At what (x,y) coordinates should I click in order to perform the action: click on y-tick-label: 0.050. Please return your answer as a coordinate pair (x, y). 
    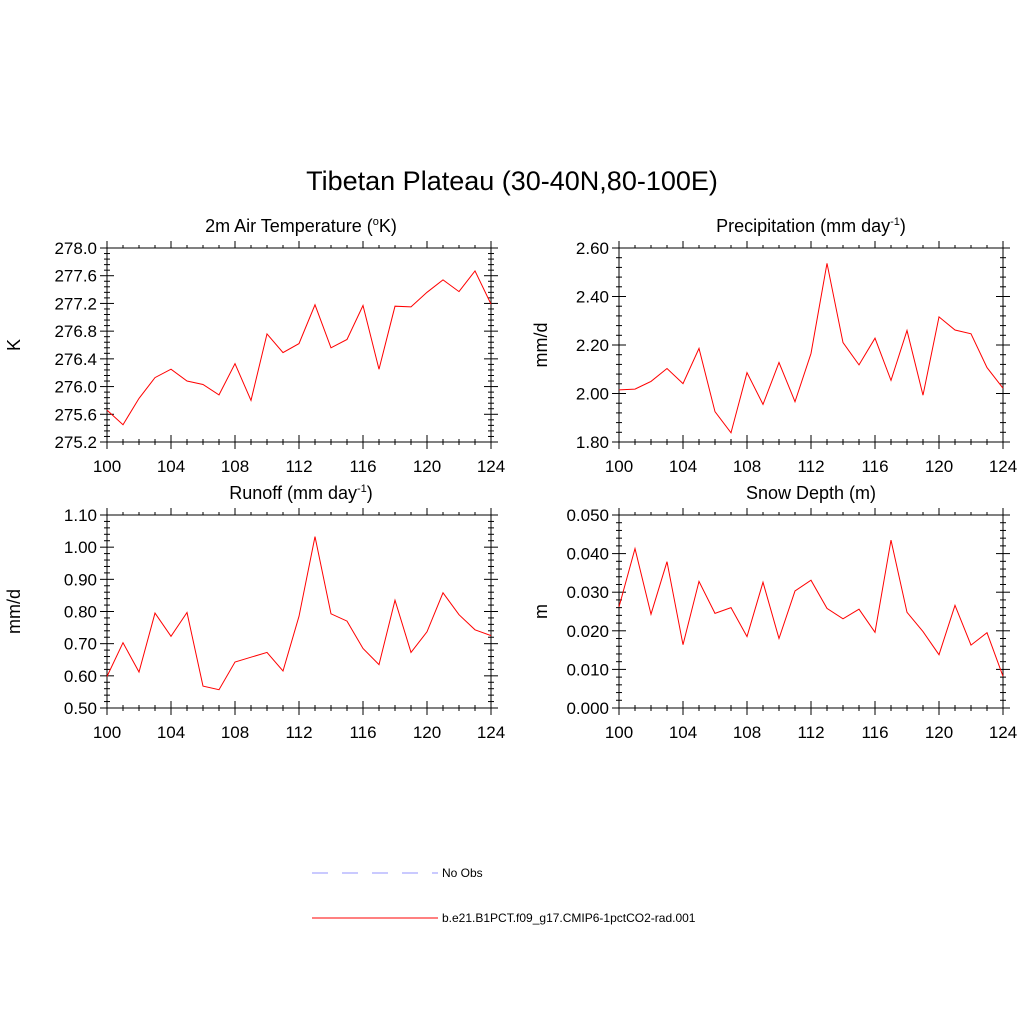
    Looking at the image, I should click on (587, 515).